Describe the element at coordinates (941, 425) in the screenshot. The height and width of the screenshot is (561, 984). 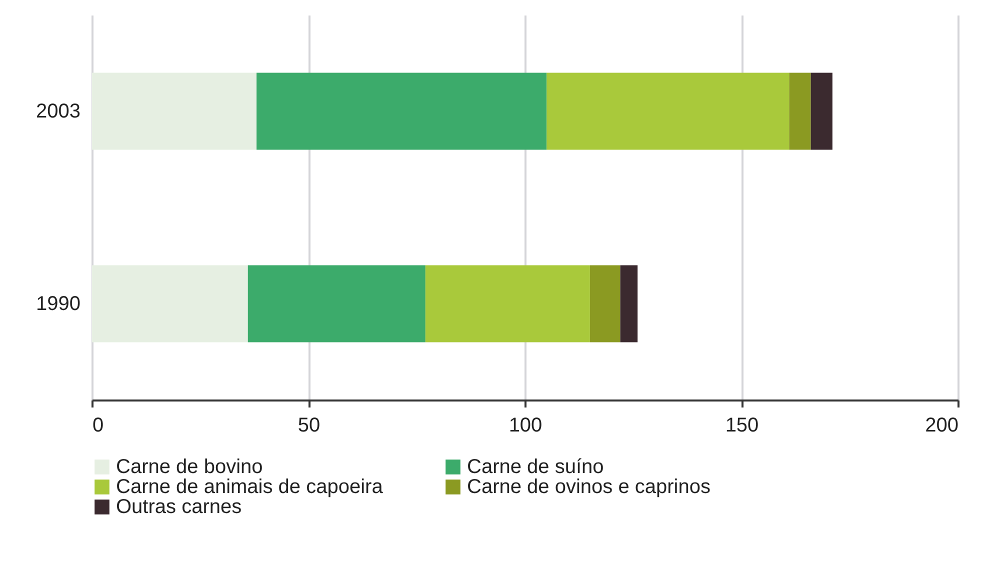
I see `x-tick-label: 200` at that location.